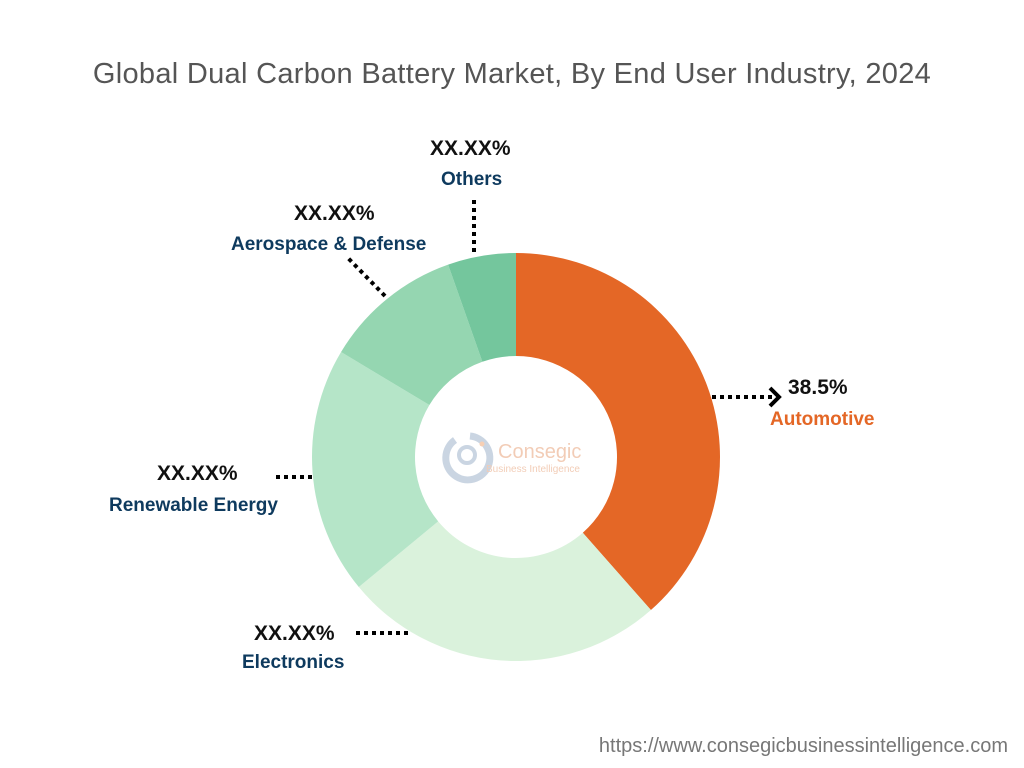 This screenshot has height=768, width=1024. I want to click on logo-tagline: Business Intelligence, so click(533, 469).